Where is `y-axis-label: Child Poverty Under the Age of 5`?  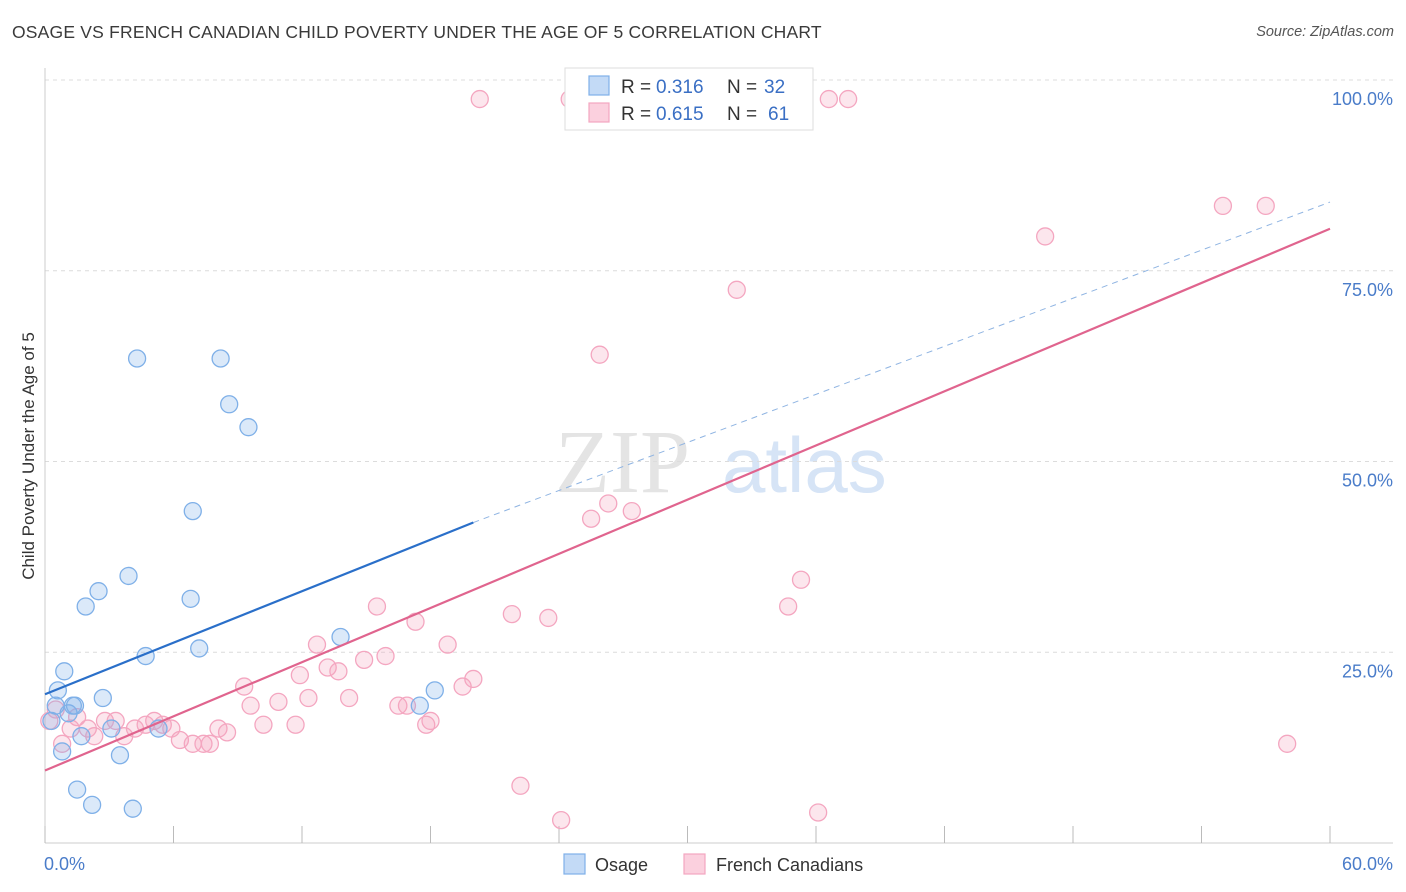
y-axis-label: Child Poverty Under the Age of 5 is located at coordinates (28, 456).